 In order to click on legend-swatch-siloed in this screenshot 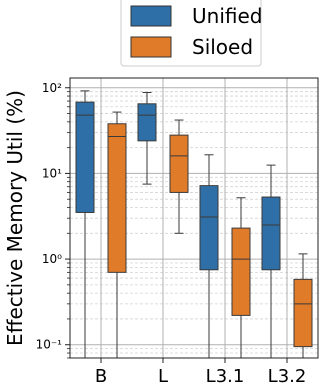, I will do `click(151, 47)`.